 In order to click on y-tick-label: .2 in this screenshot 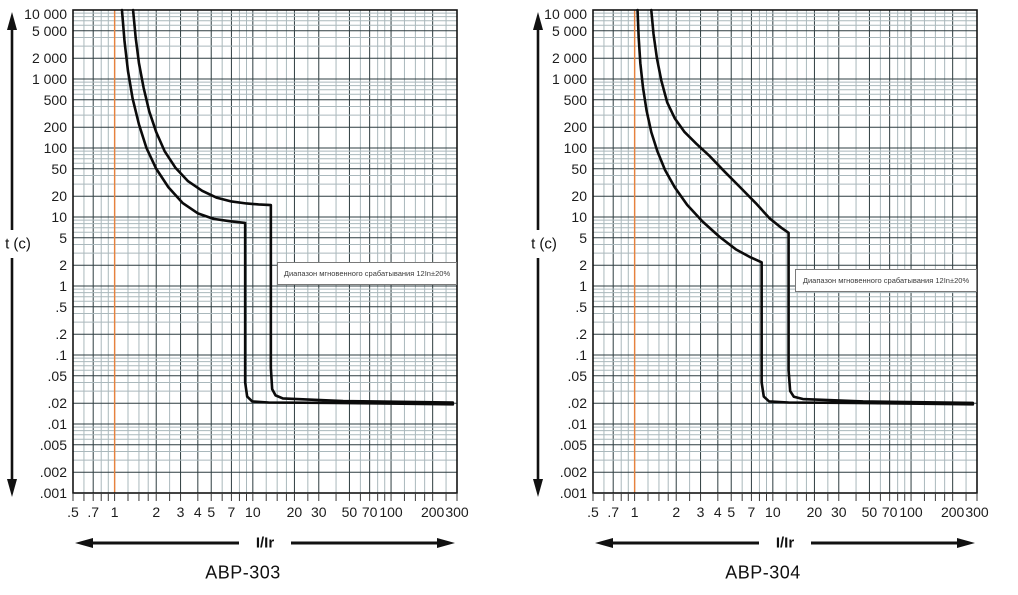, I will do `click(581, 334)`.